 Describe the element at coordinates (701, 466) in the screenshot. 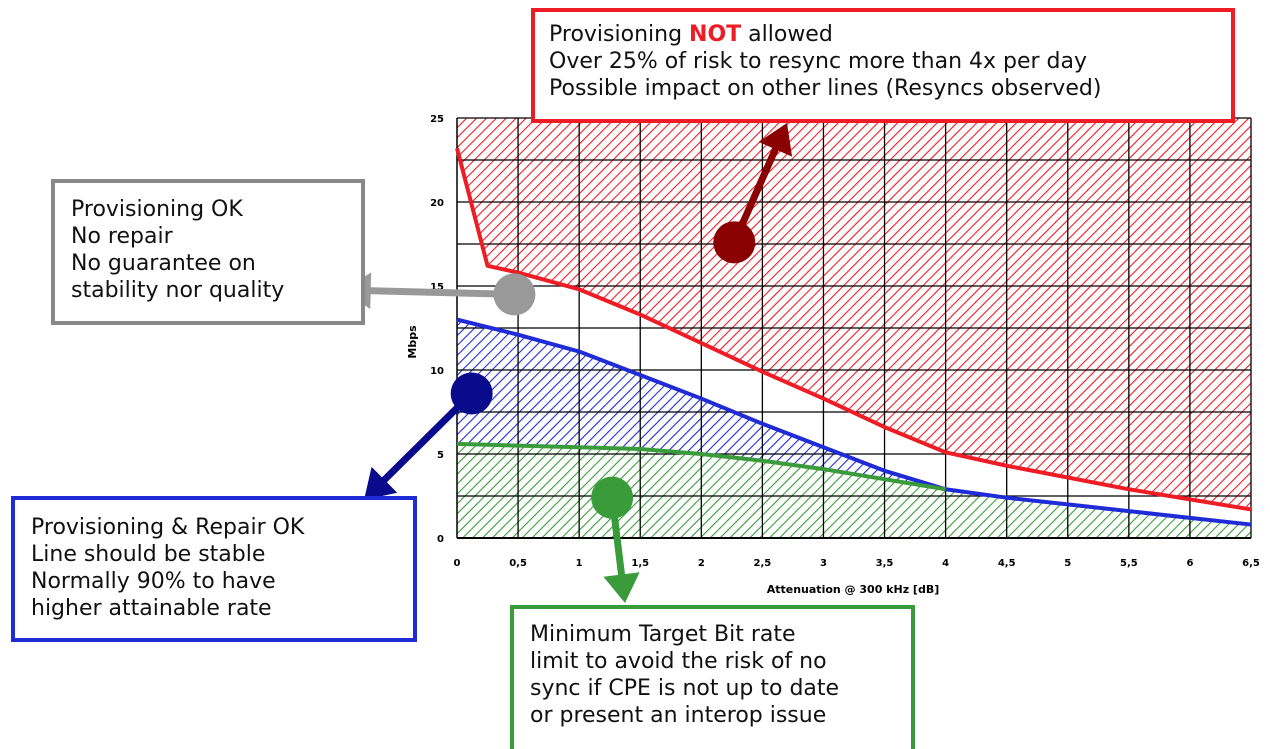

I see `series-line-green` at that location.